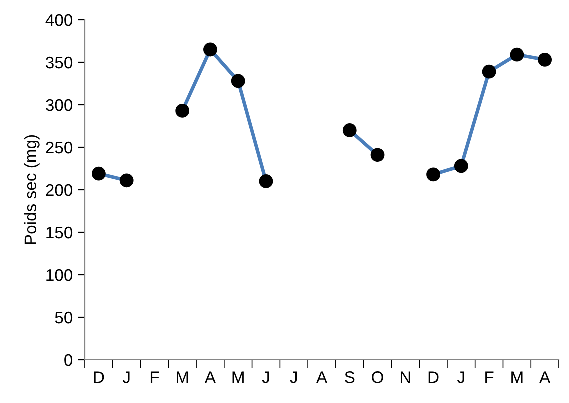 The width and height of the screenshot is (569, 403). I want to click on y-tick-label: 150, so click(59, 232).